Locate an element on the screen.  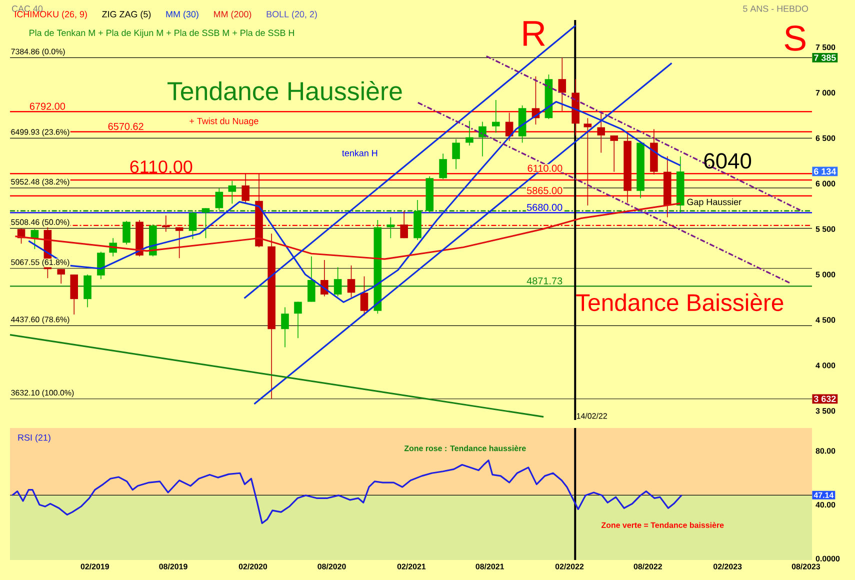
annotation: R is located at coordinates (534, 33).